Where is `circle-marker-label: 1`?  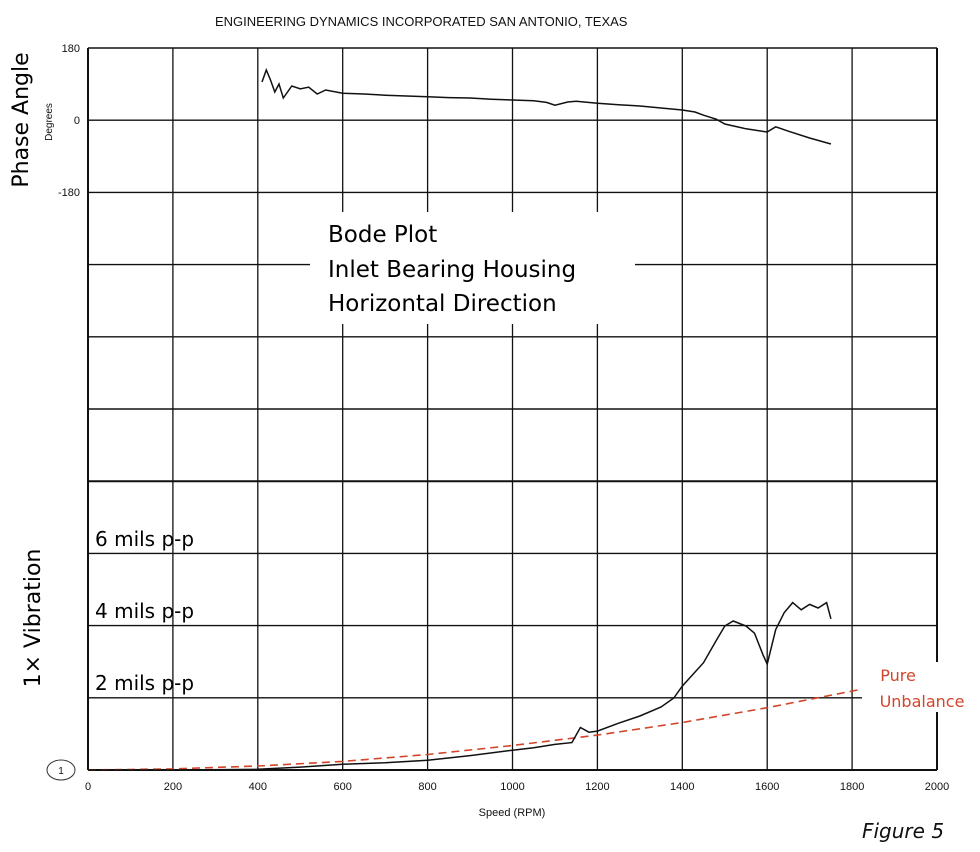 circle-marker-label: 1 is located at coordinates (61, 771).